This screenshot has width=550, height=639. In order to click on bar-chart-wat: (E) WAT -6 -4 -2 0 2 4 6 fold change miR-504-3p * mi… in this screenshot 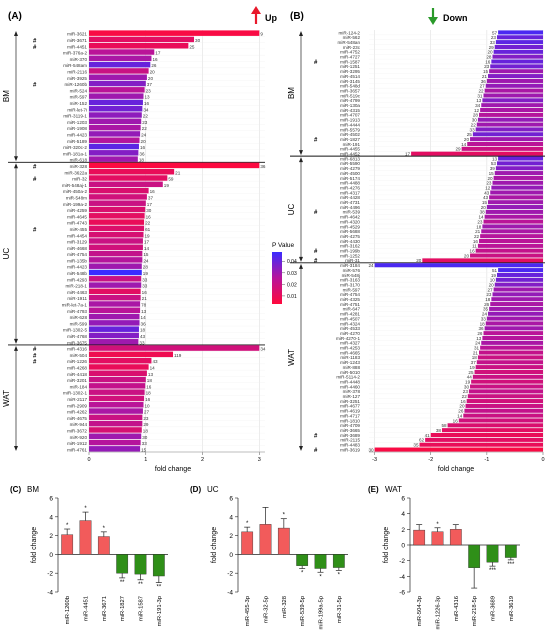, I will do `click(444, 557)`.